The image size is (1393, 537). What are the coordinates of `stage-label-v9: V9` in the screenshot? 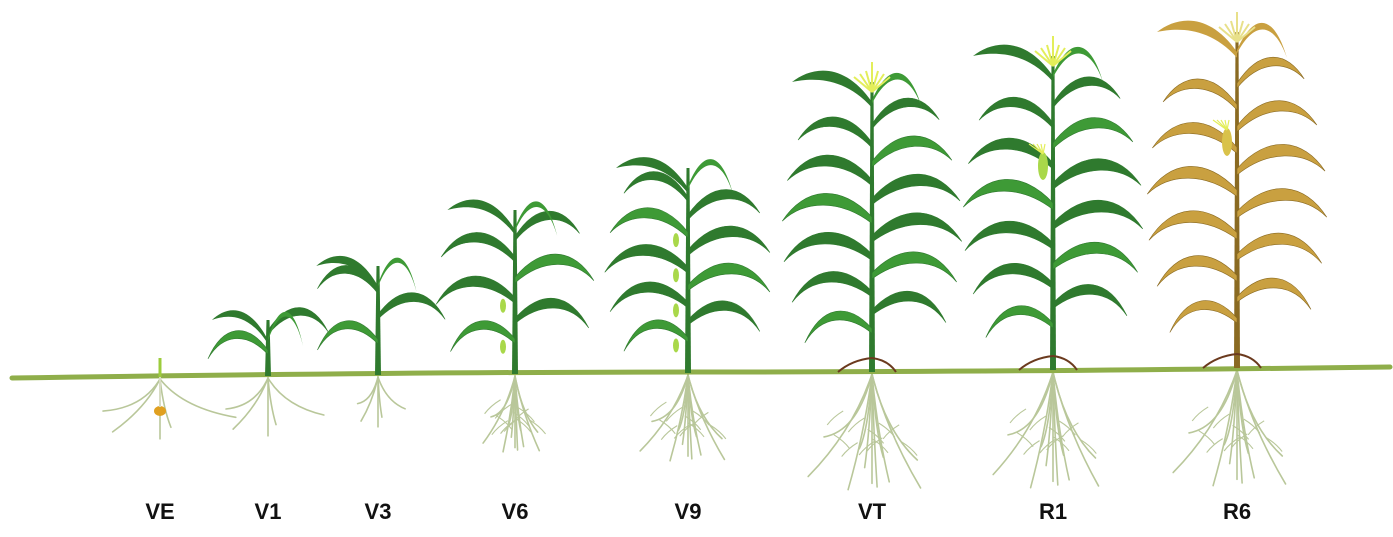 It's located at (688, 511).